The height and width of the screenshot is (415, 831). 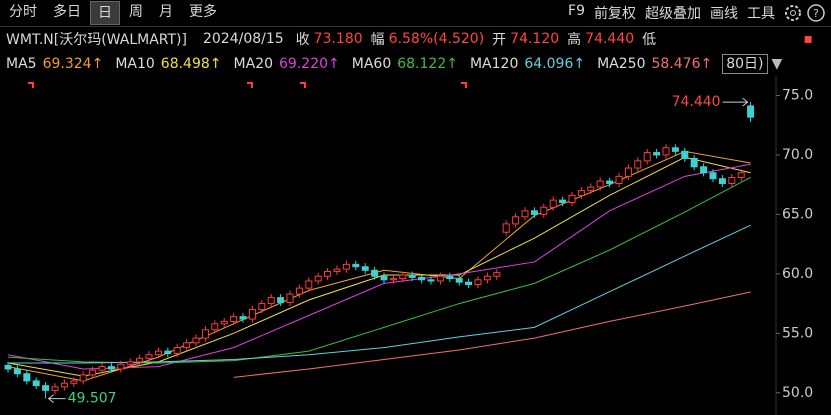 I want to click on y-tick-label: 60.0, so click(x=797, y=274).